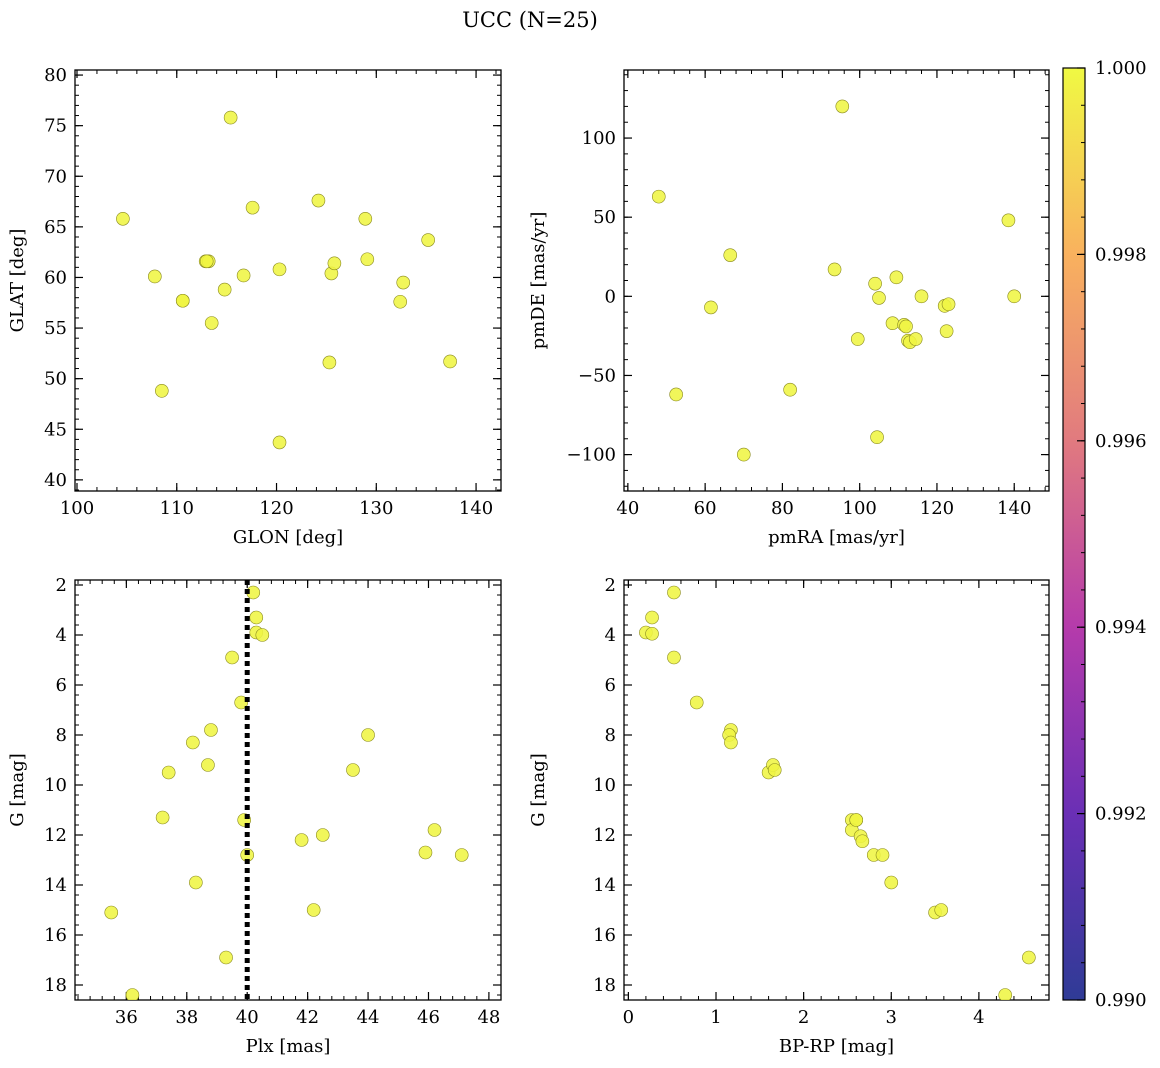 This screenshot has width=1160, height=1068. What do you see at coordinates (1121, 1000) in the screenshot?
I see `colorbar-tick-label: 0.990` at bounding box center [1121, 1000].